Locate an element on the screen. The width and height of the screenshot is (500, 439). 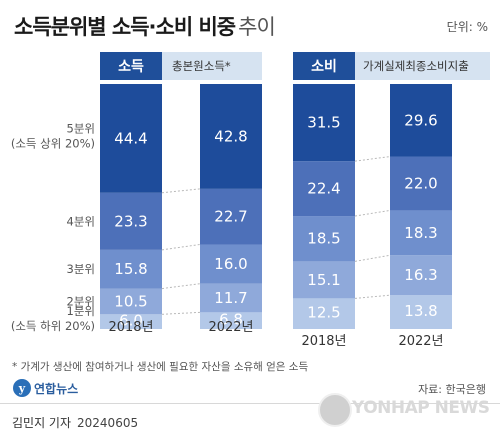
data-label: 23.3 is located at coordinates (130, 221).